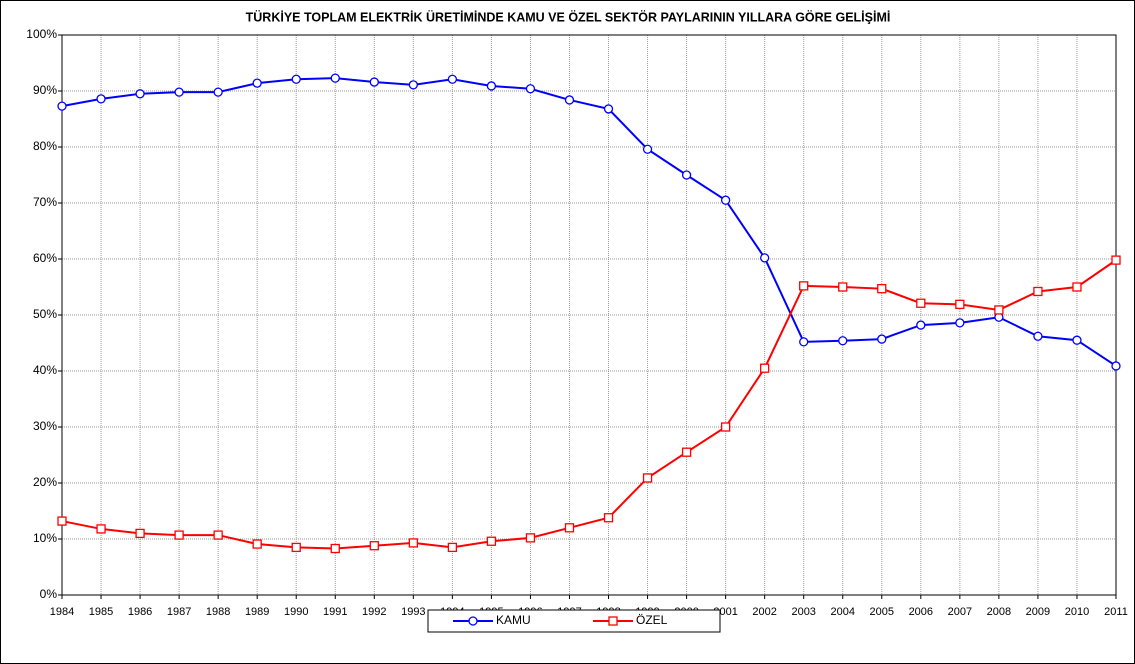 The width and height of the screenshot is (1135, 664). What do you see at coordinates (218, 612) in the screenshot?
I see `x-tick-label: 1988` at bounding box center [218, 612].